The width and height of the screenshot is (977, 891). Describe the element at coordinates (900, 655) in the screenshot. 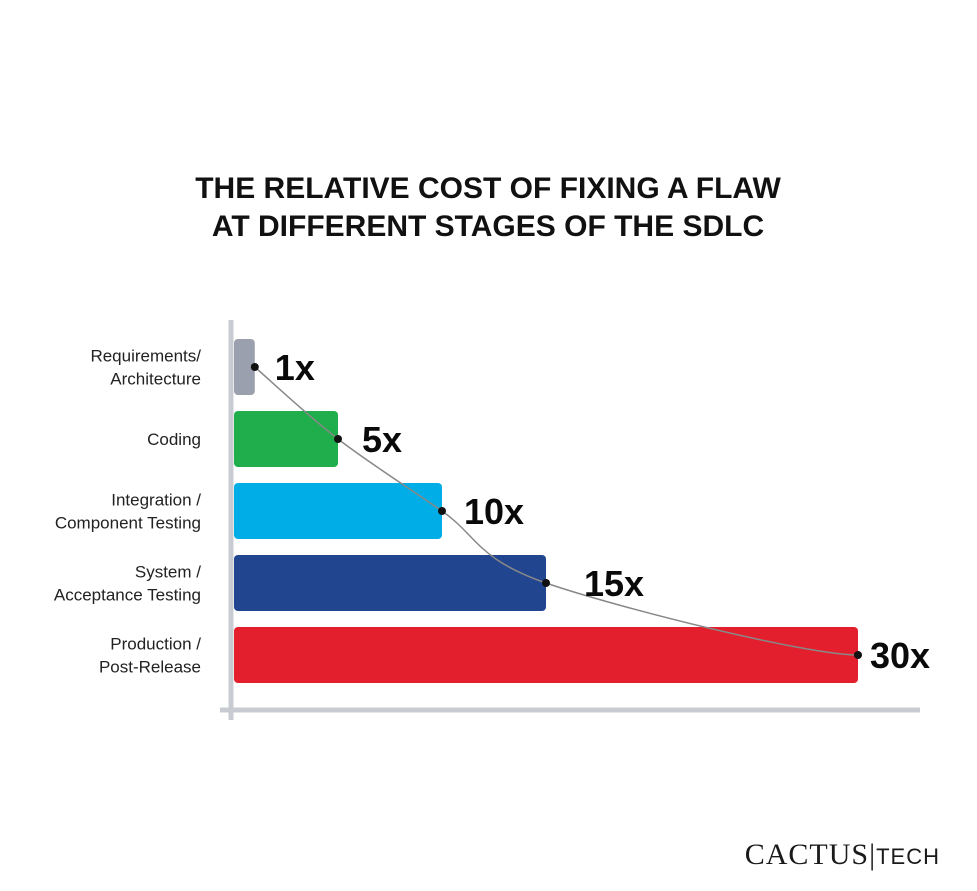

I see `value-label-5: 30x` at that location.